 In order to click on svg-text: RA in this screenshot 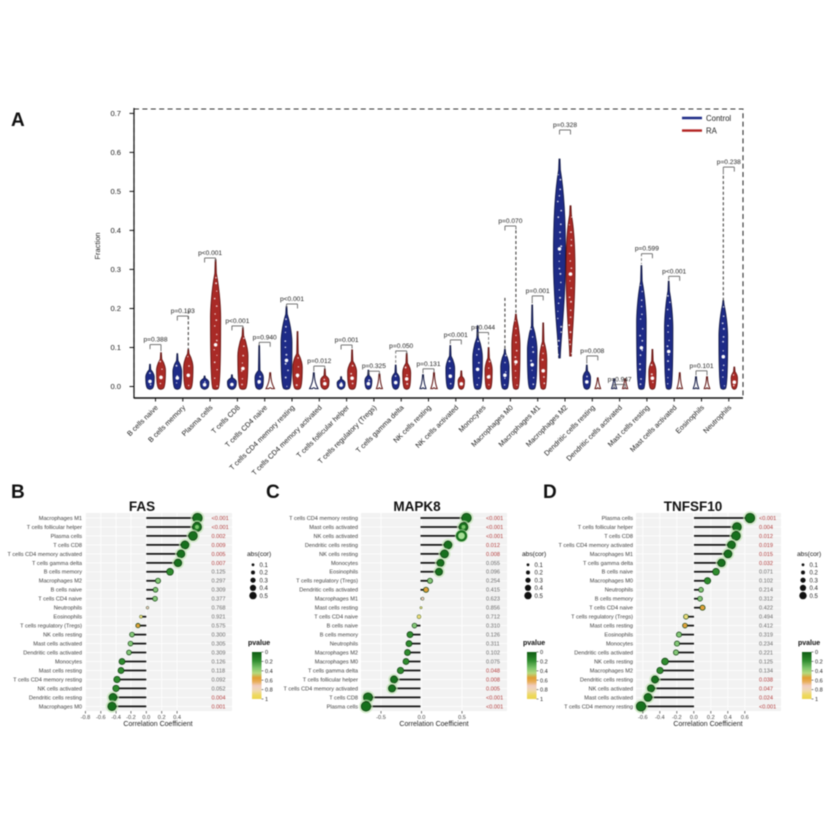, I will do `click(712, 130)`.